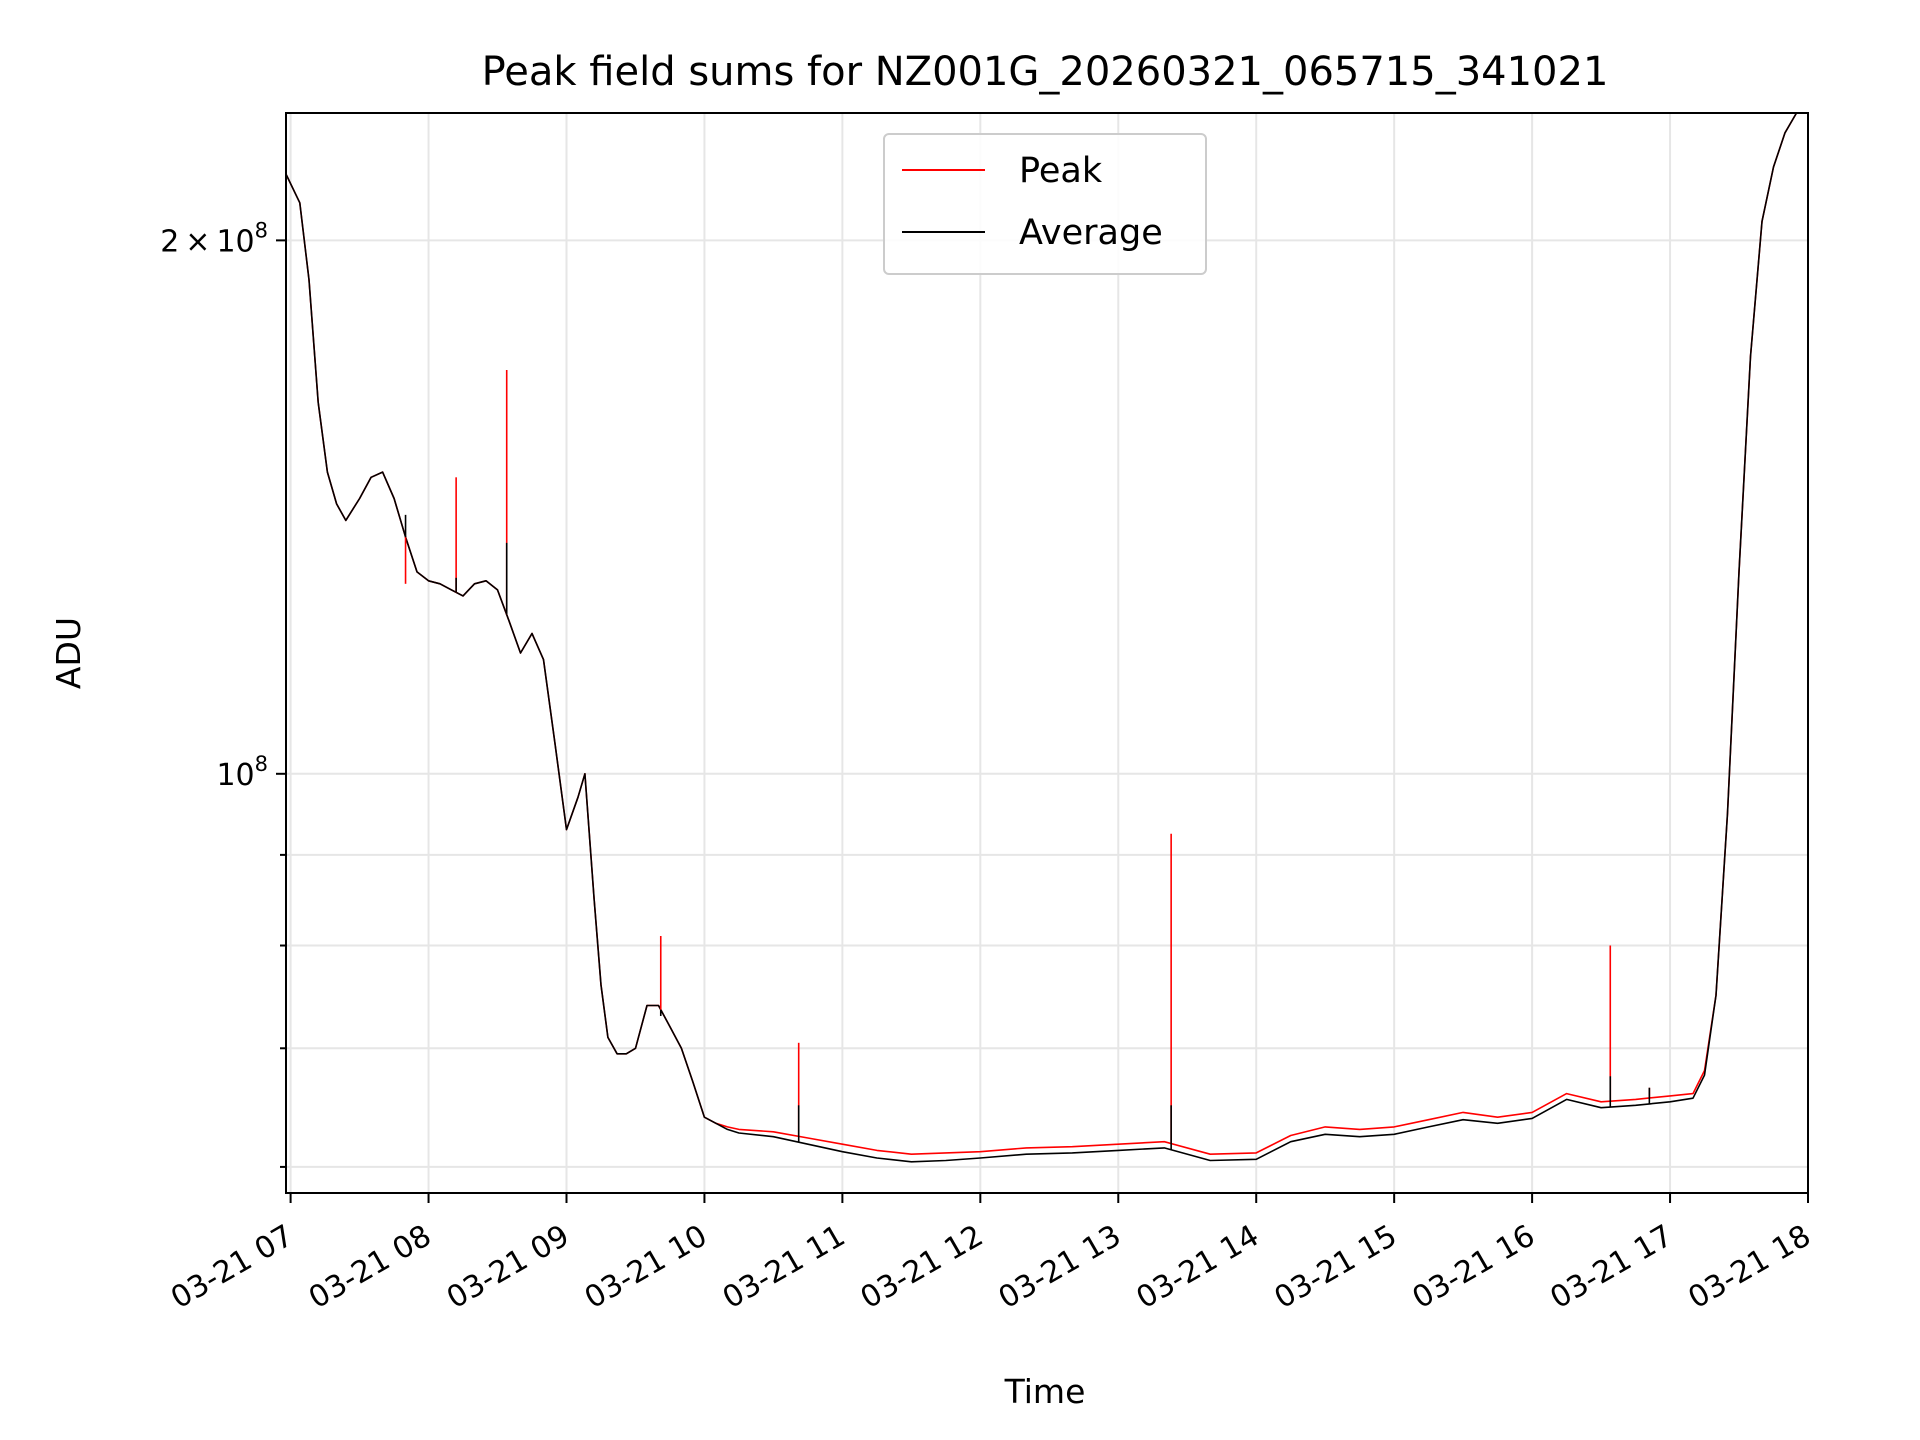 The height and width of the screenshot is (1440, 1920). I want to click on legend-label-average: Average, so click(1091, 233).